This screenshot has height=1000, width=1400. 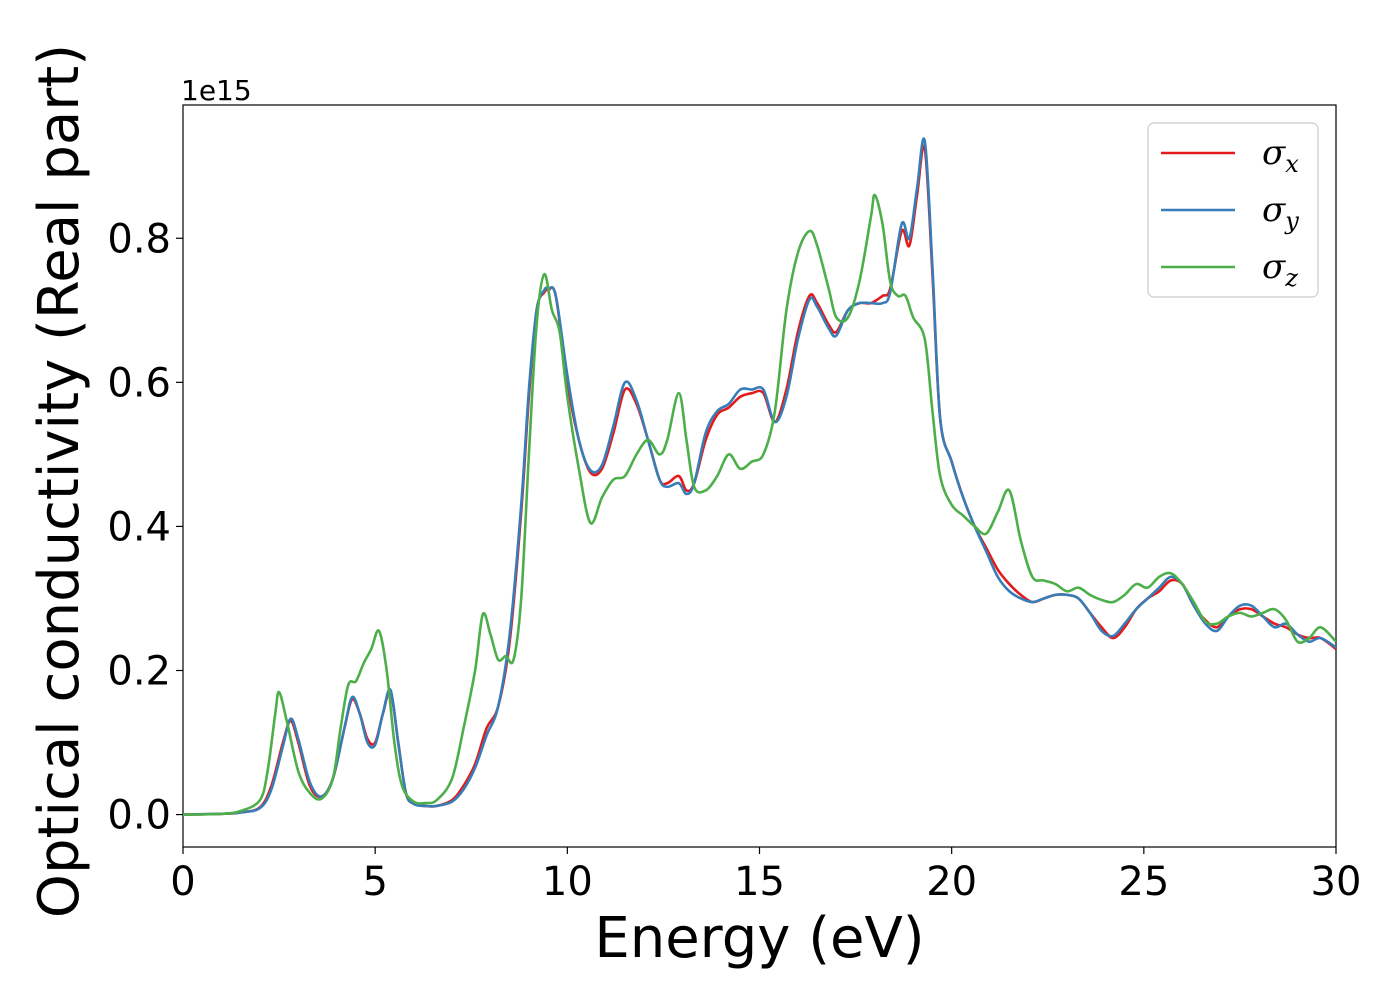 What do you see at coordinates (374, 882) in the screenshot?
I see `x-tick-label: 5` at bounding box center [374, 882].